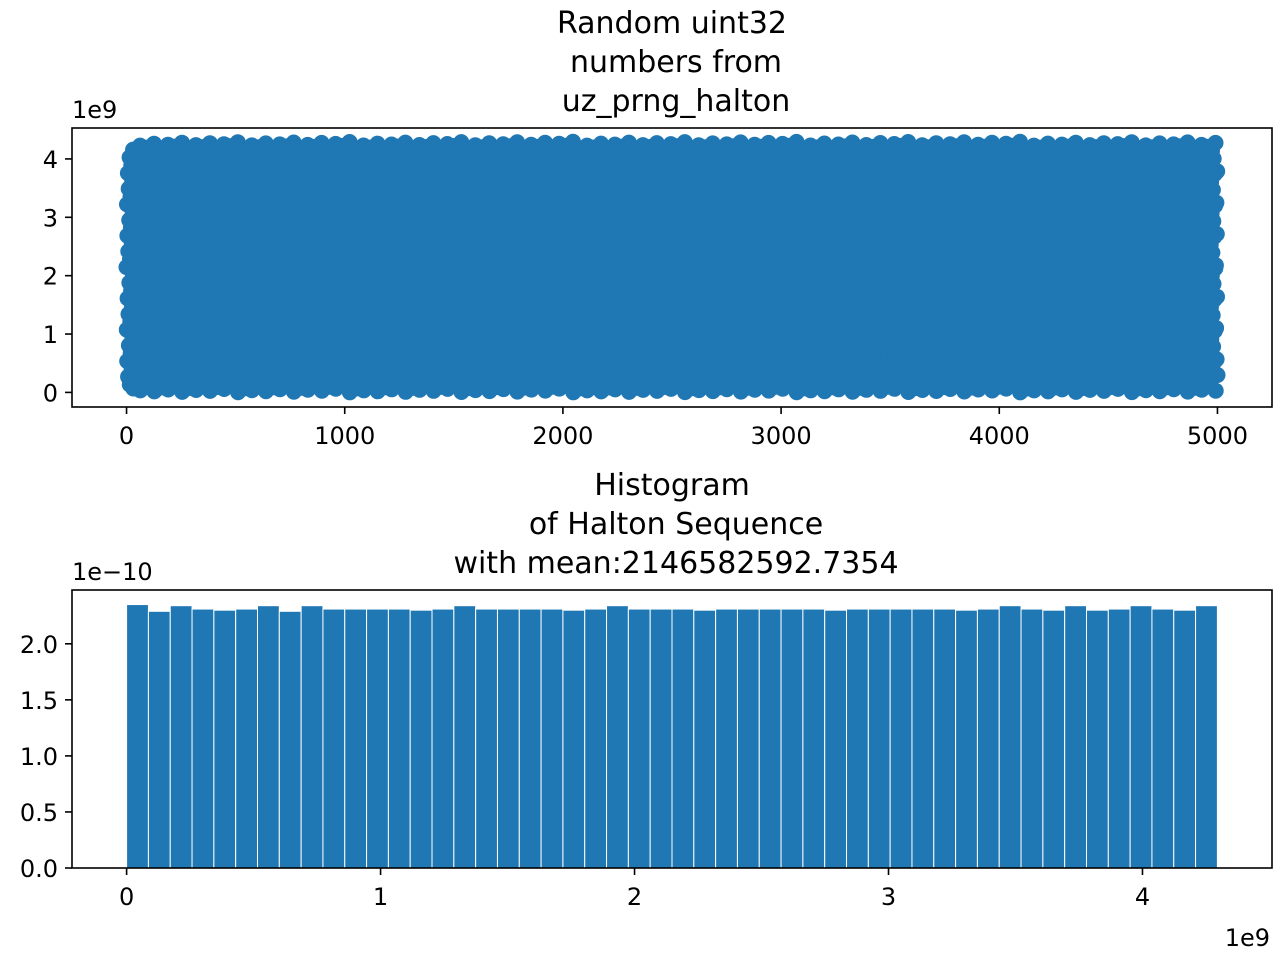 The height and width of the screenshot is (960, 1280). What do you see at coordinates (676, 101) in the screenshot?
I see `scatter-title-line-3: uz_prng_halton` at bounding box center [676, 101].